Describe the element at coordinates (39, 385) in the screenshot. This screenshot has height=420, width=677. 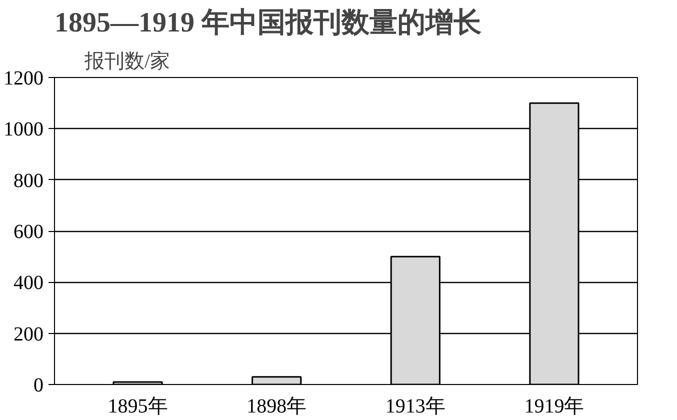
I see `y-tick-label: 0` at that location.